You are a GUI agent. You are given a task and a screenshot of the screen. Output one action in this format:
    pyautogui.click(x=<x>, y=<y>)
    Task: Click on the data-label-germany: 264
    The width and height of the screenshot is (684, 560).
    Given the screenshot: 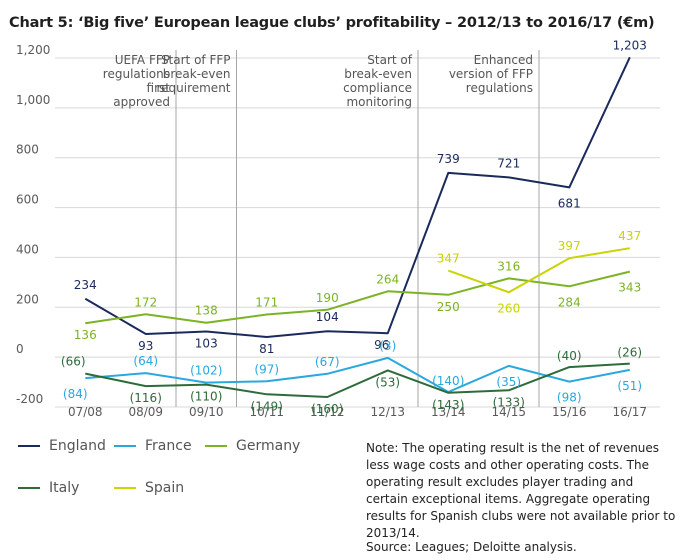 What is the action you would take?
    pyautogui.click(x=387, y=279)
    